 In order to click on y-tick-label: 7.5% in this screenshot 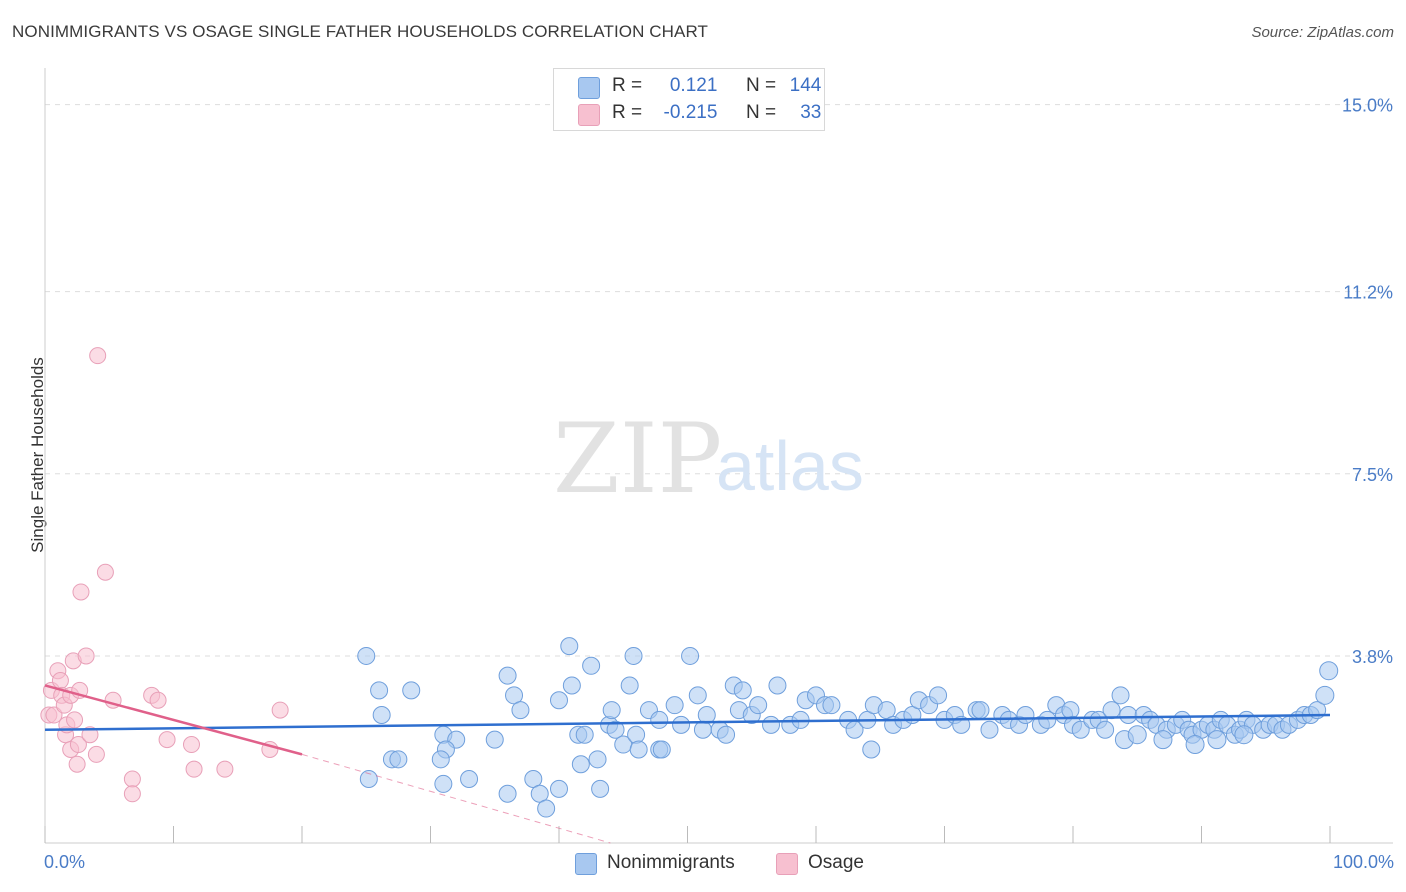, I will do `click(1372, 475)`.